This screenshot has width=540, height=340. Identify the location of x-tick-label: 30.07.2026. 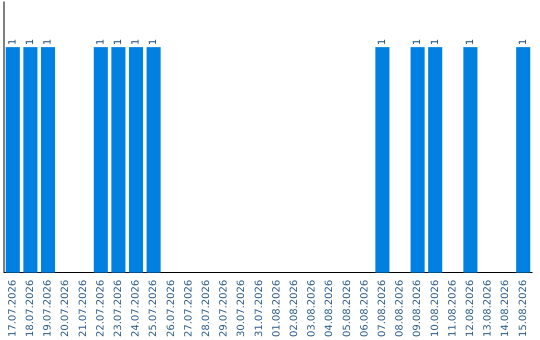
(242, 309).